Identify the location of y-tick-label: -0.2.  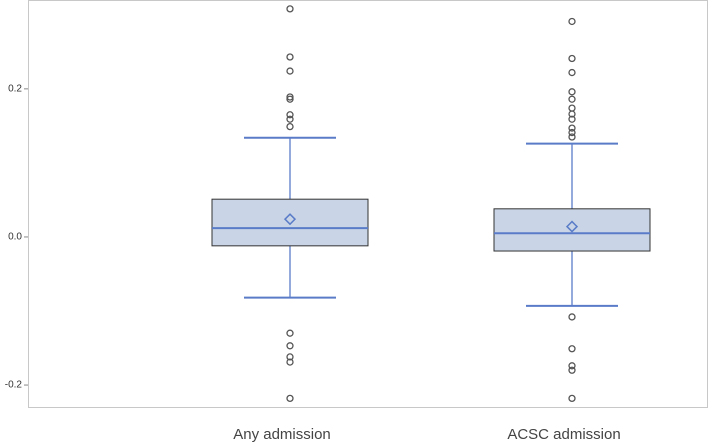
(14, 385).